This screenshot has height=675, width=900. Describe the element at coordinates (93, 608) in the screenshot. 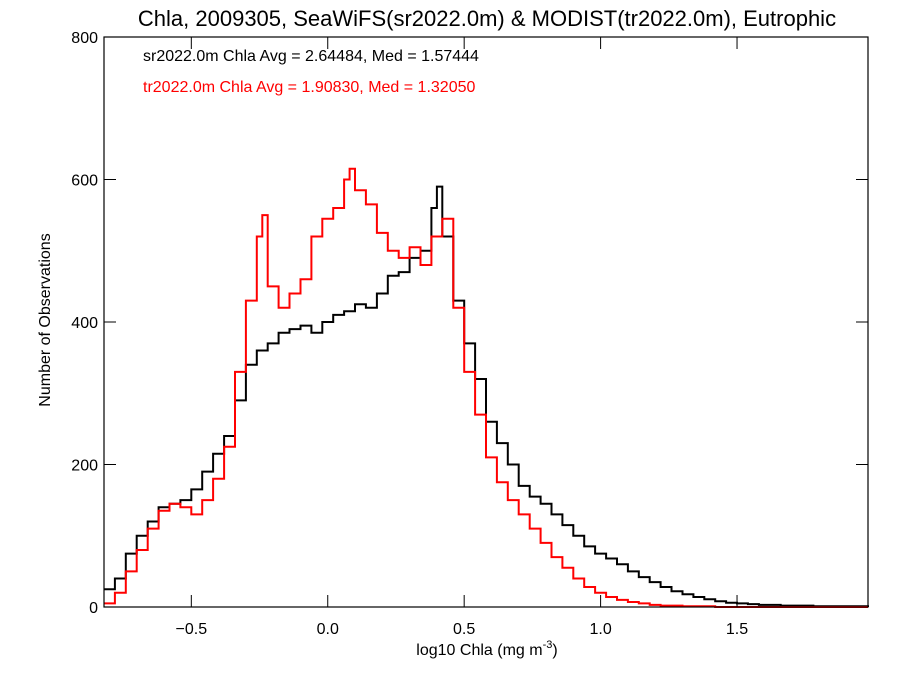

I see `y-tick-label: 0` at that location.